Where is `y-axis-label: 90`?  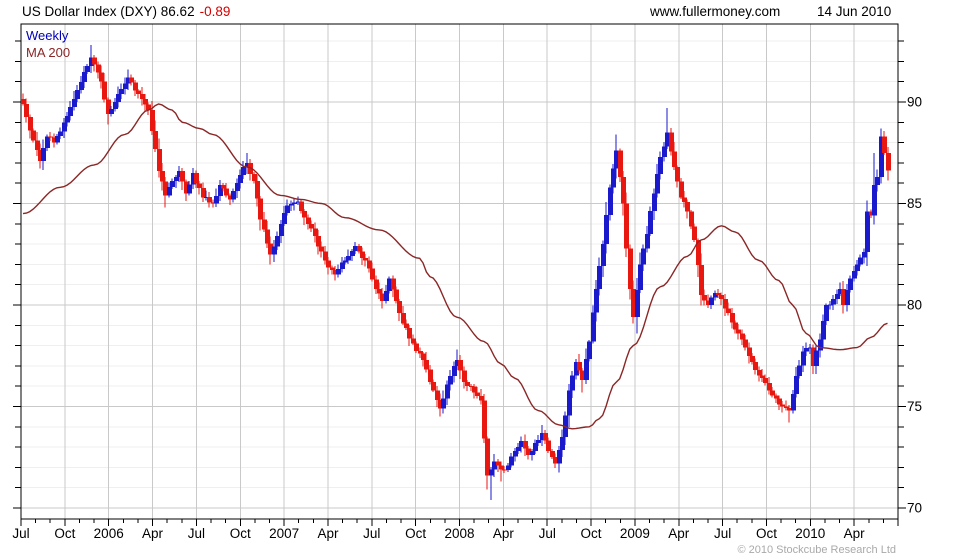
y-axis-label: 90 is located at coordinates (914, 102).